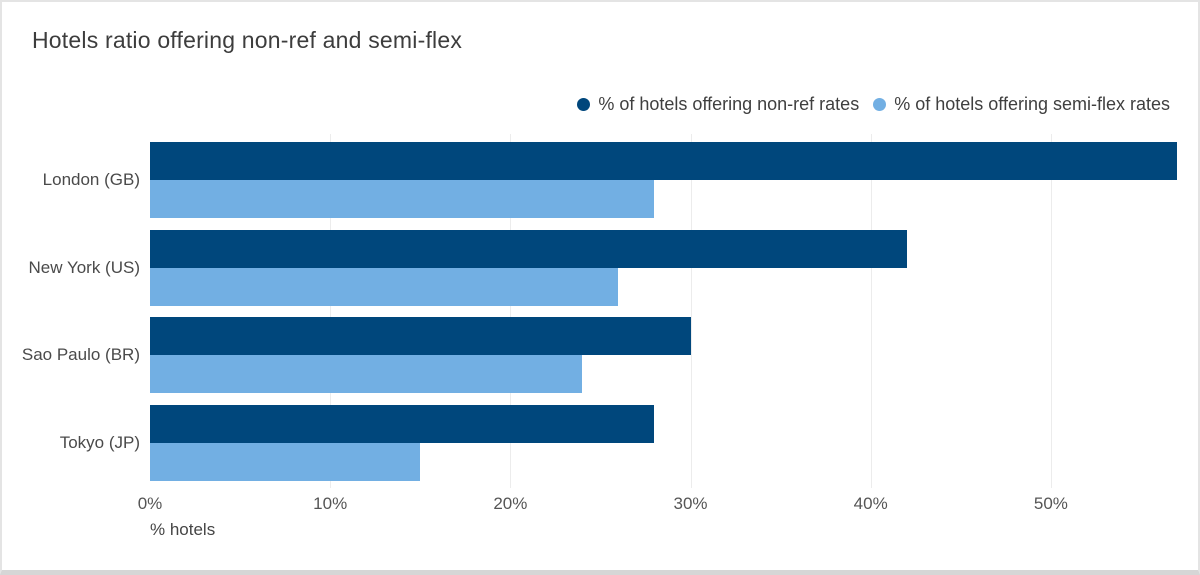  I want to click on bar-group: Tokyo (JP), so click(618, 443).